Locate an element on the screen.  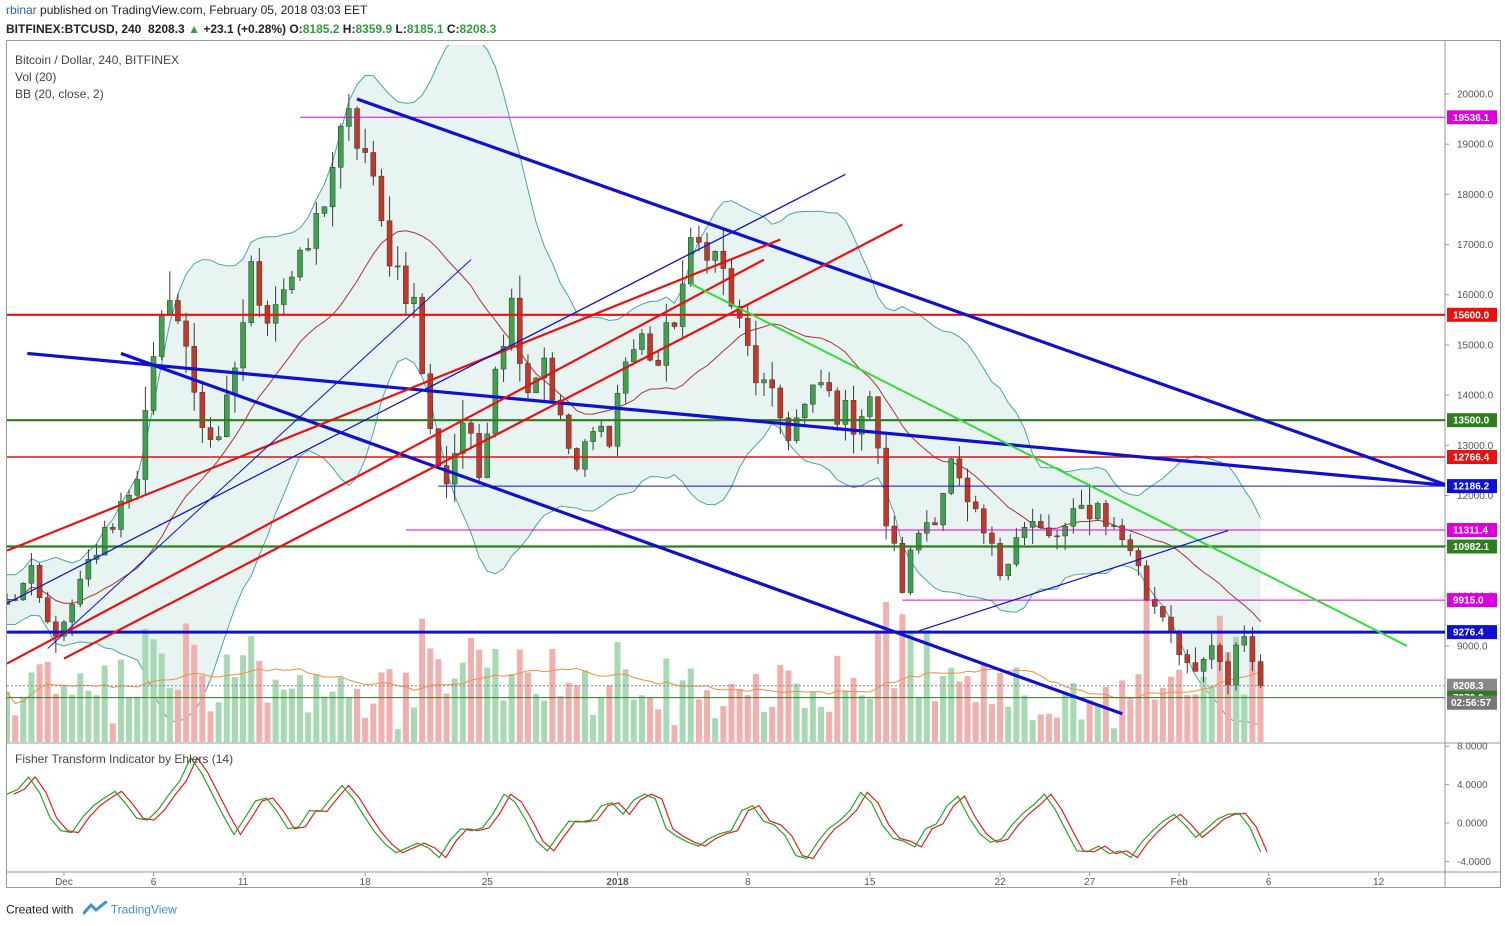
price-tag-label: 11311.4 is located at coordinates (1470, 531).